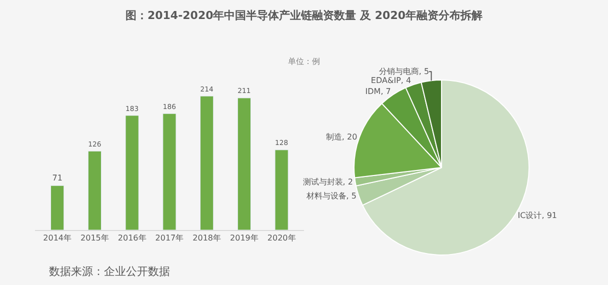 This screenshot has width=608, height=285. Describe the element at coordinates (378, 91) in the screenshot. I see `slice-label: IDM, 7` at that location.